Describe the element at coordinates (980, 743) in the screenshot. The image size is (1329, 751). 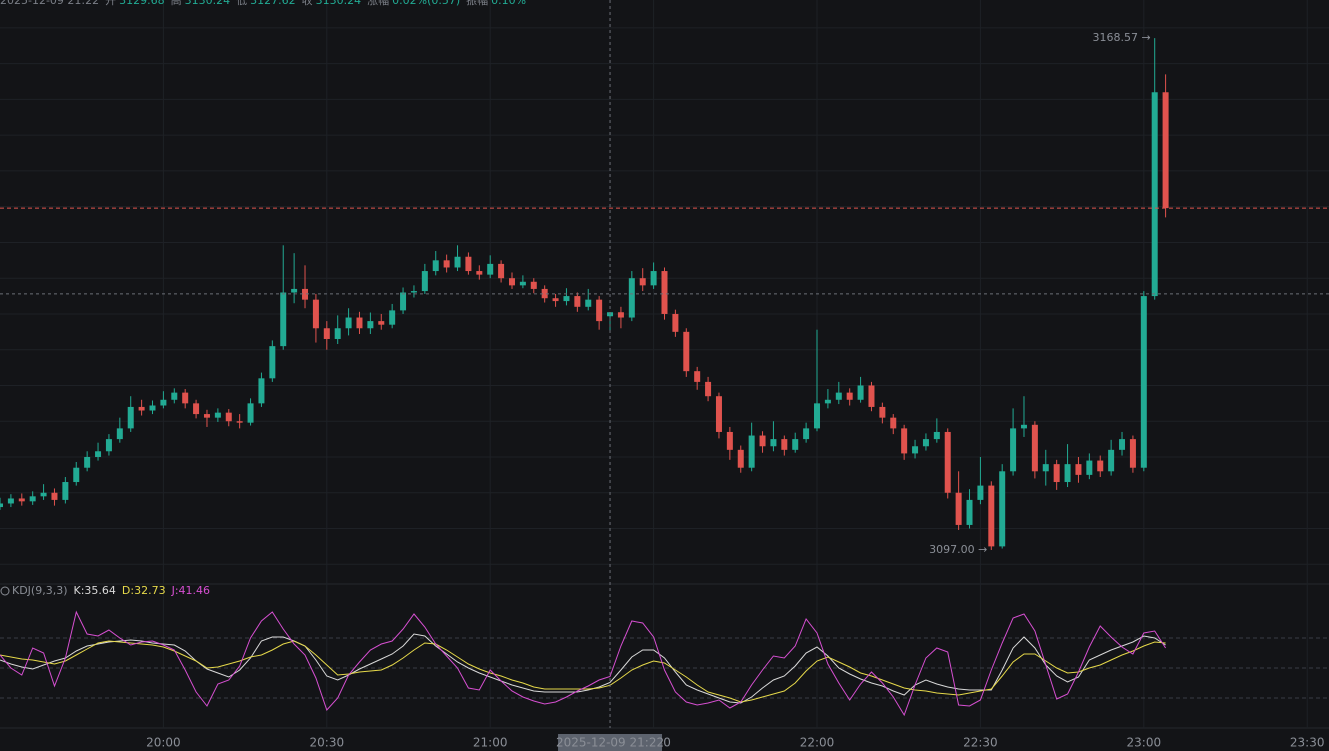
I see `x-tick-label: 22:30` at that location.